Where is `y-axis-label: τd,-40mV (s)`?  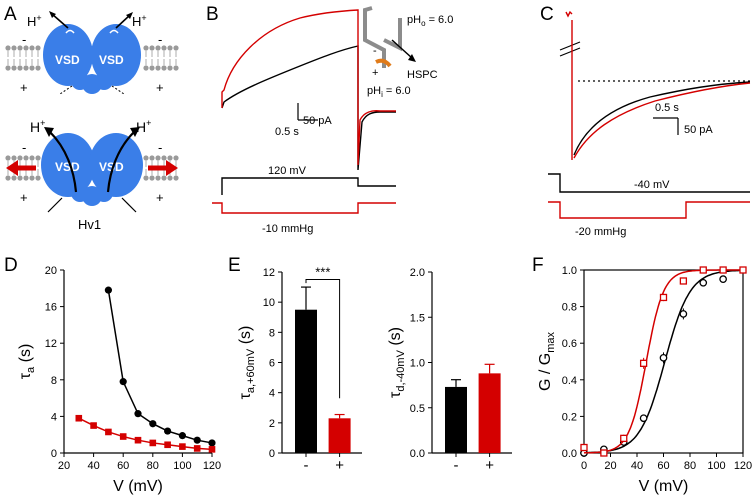 y-axis-label: τd,-40mV (s) is located at coordinates (397, 362).